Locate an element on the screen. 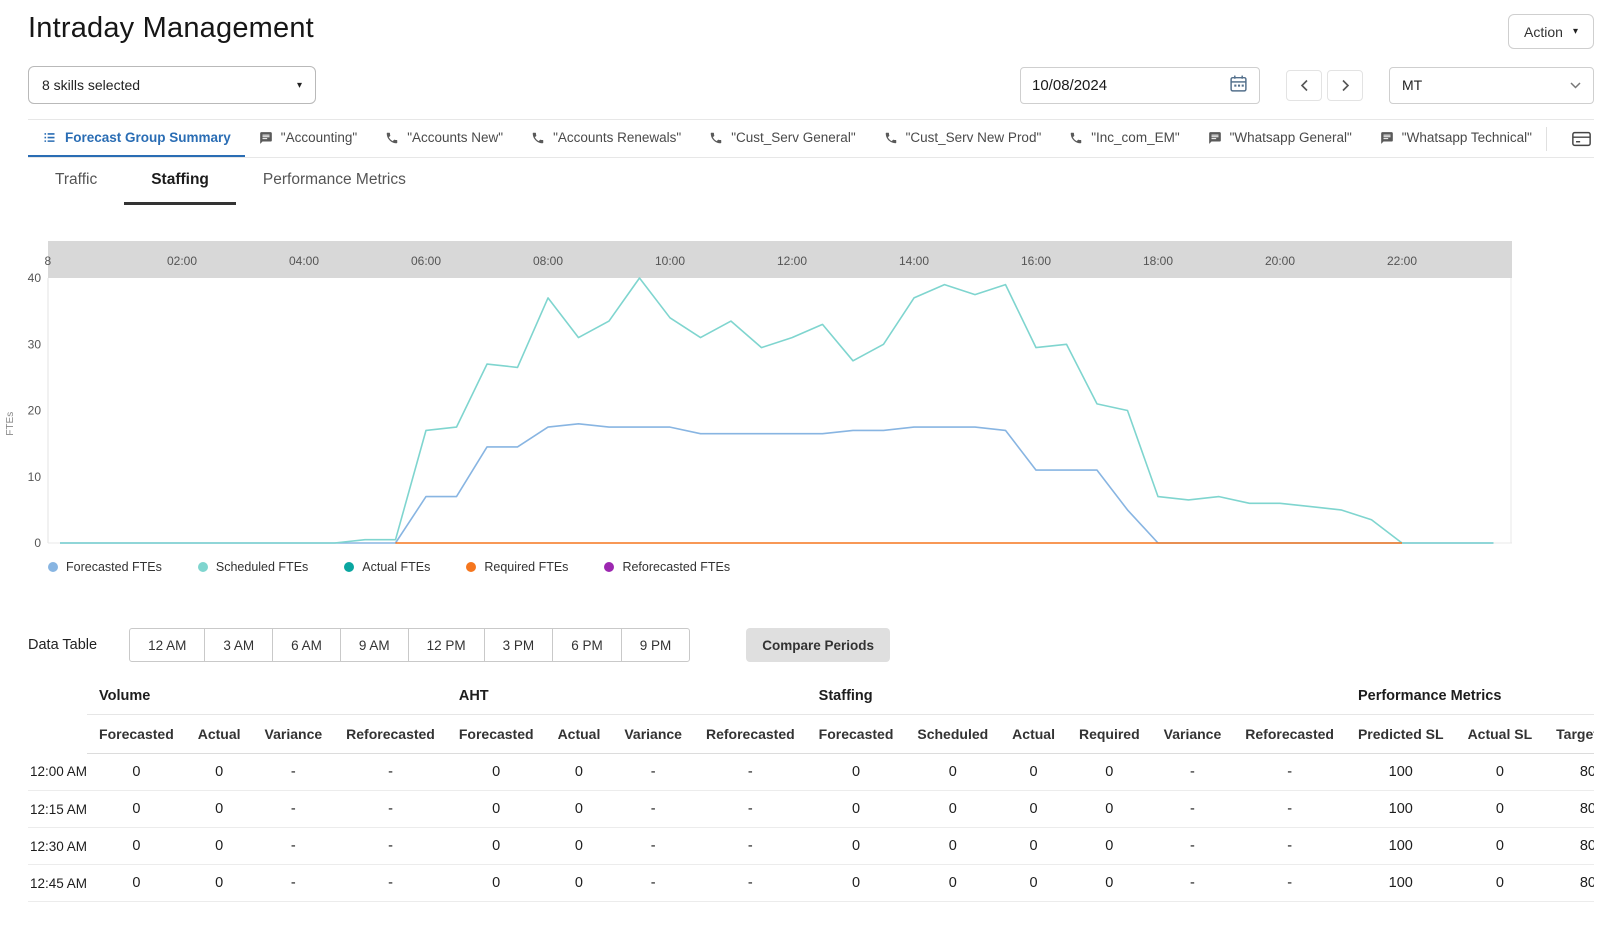 The image size is (1622, 945). tab-strip-right is located at coordinates (1580, 138).